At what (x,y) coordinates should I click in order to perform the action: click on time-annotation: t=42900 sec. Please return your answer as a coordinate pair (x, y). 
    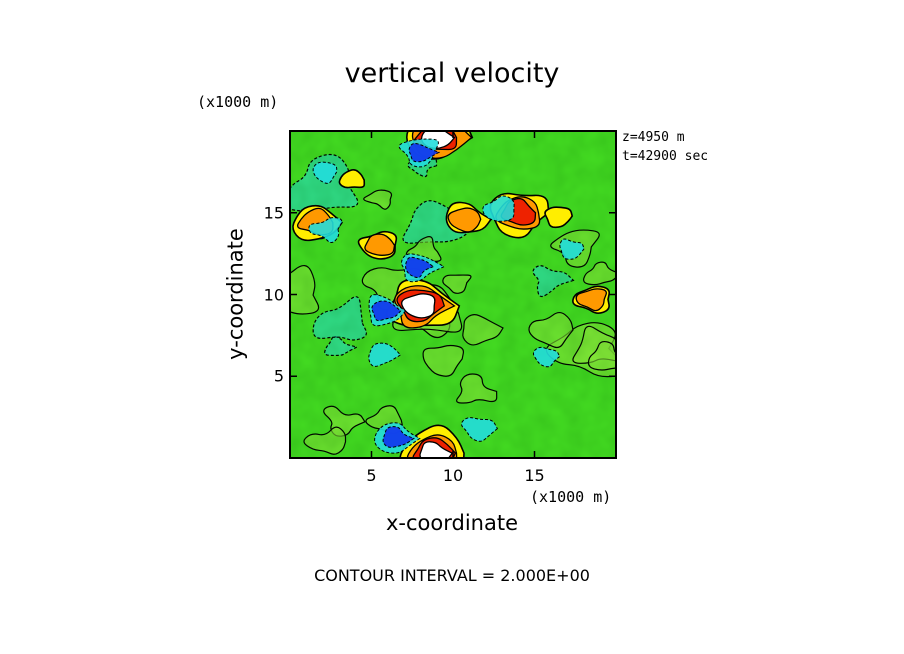
    Looking at the image, I should click on (665, 156).